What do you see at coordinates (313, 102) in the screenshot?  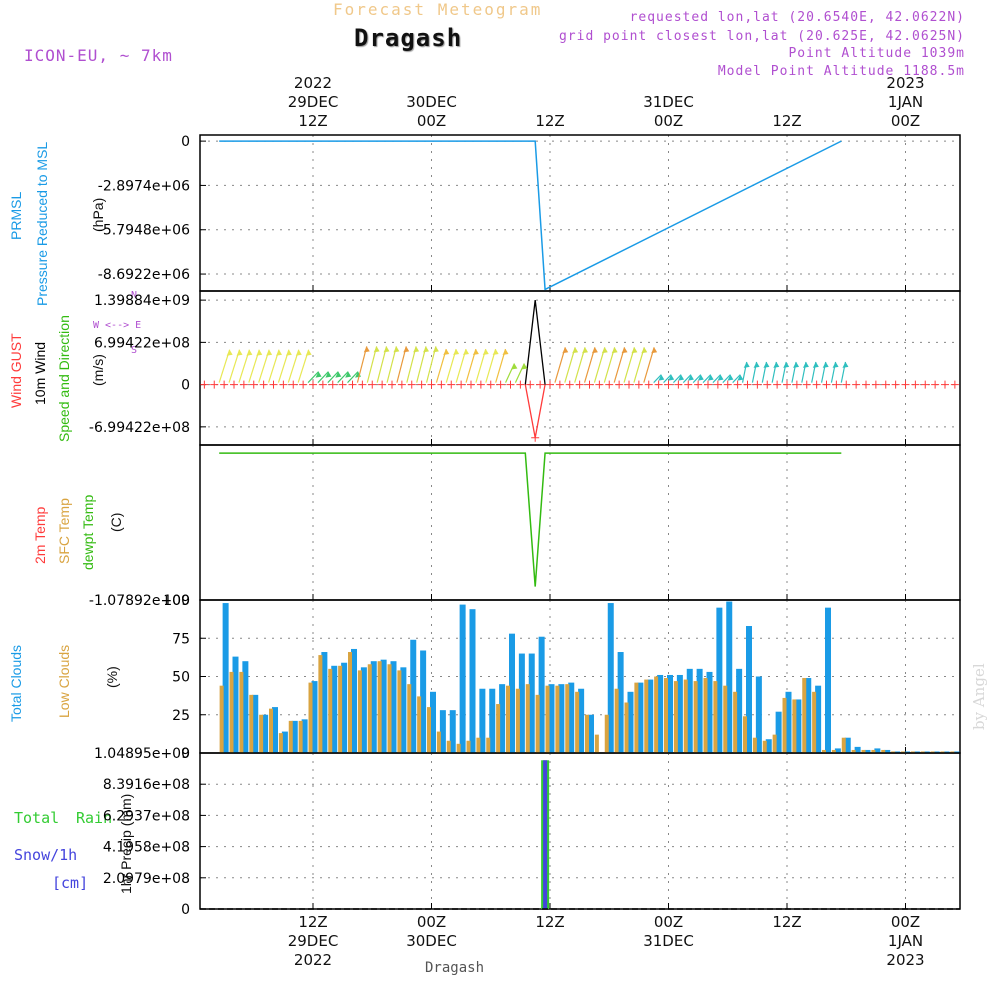 I see `top-axis-tick-label: 2022 29DEC 12Z` at bounding box center [313, 102].